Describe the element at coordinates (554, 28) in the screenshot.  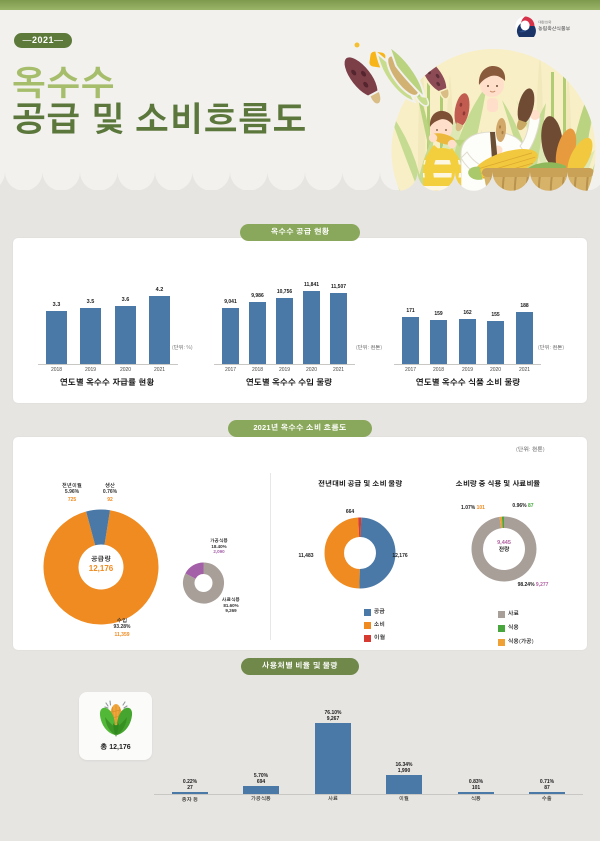
I see `svg-text: 농림축산식품부` at that location.